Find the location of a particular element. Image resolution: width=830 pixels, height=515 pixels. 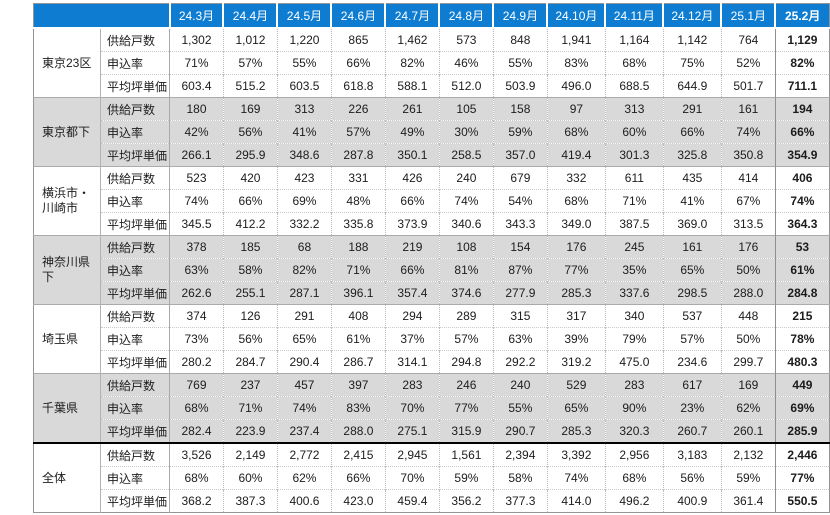

value-cell: 71% is located at coordinates (250, 408).